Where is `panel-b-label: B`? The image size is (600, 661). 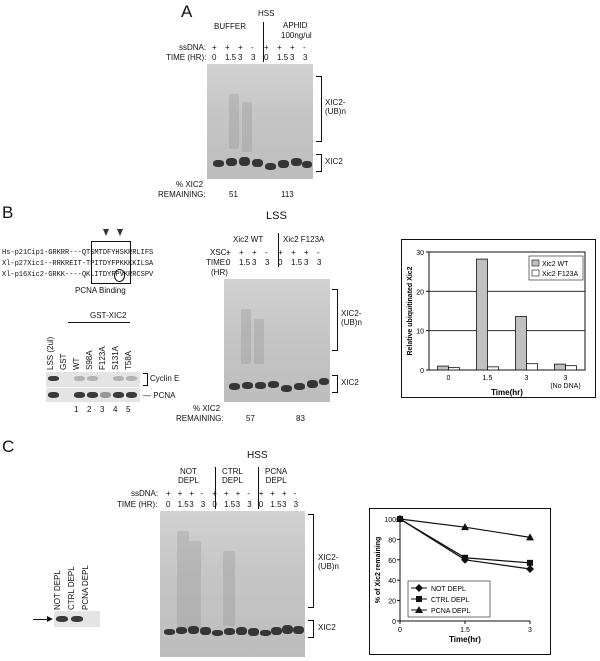 panel-b-label: B is located at coordinates (8, 212).